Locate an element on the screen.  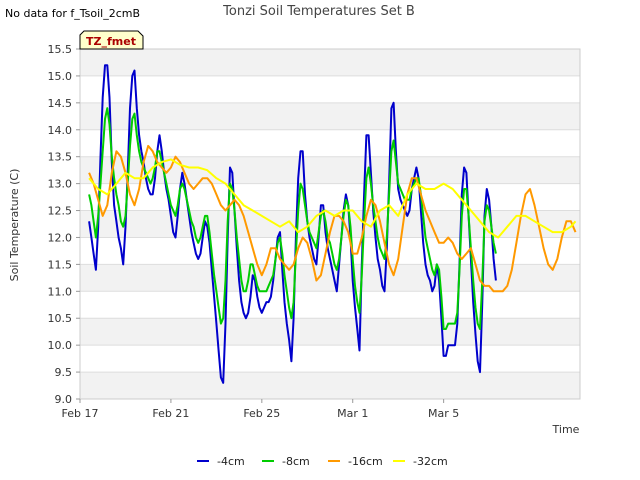
x-tick-label: Mar 1 is located at coordinates (352, 413).